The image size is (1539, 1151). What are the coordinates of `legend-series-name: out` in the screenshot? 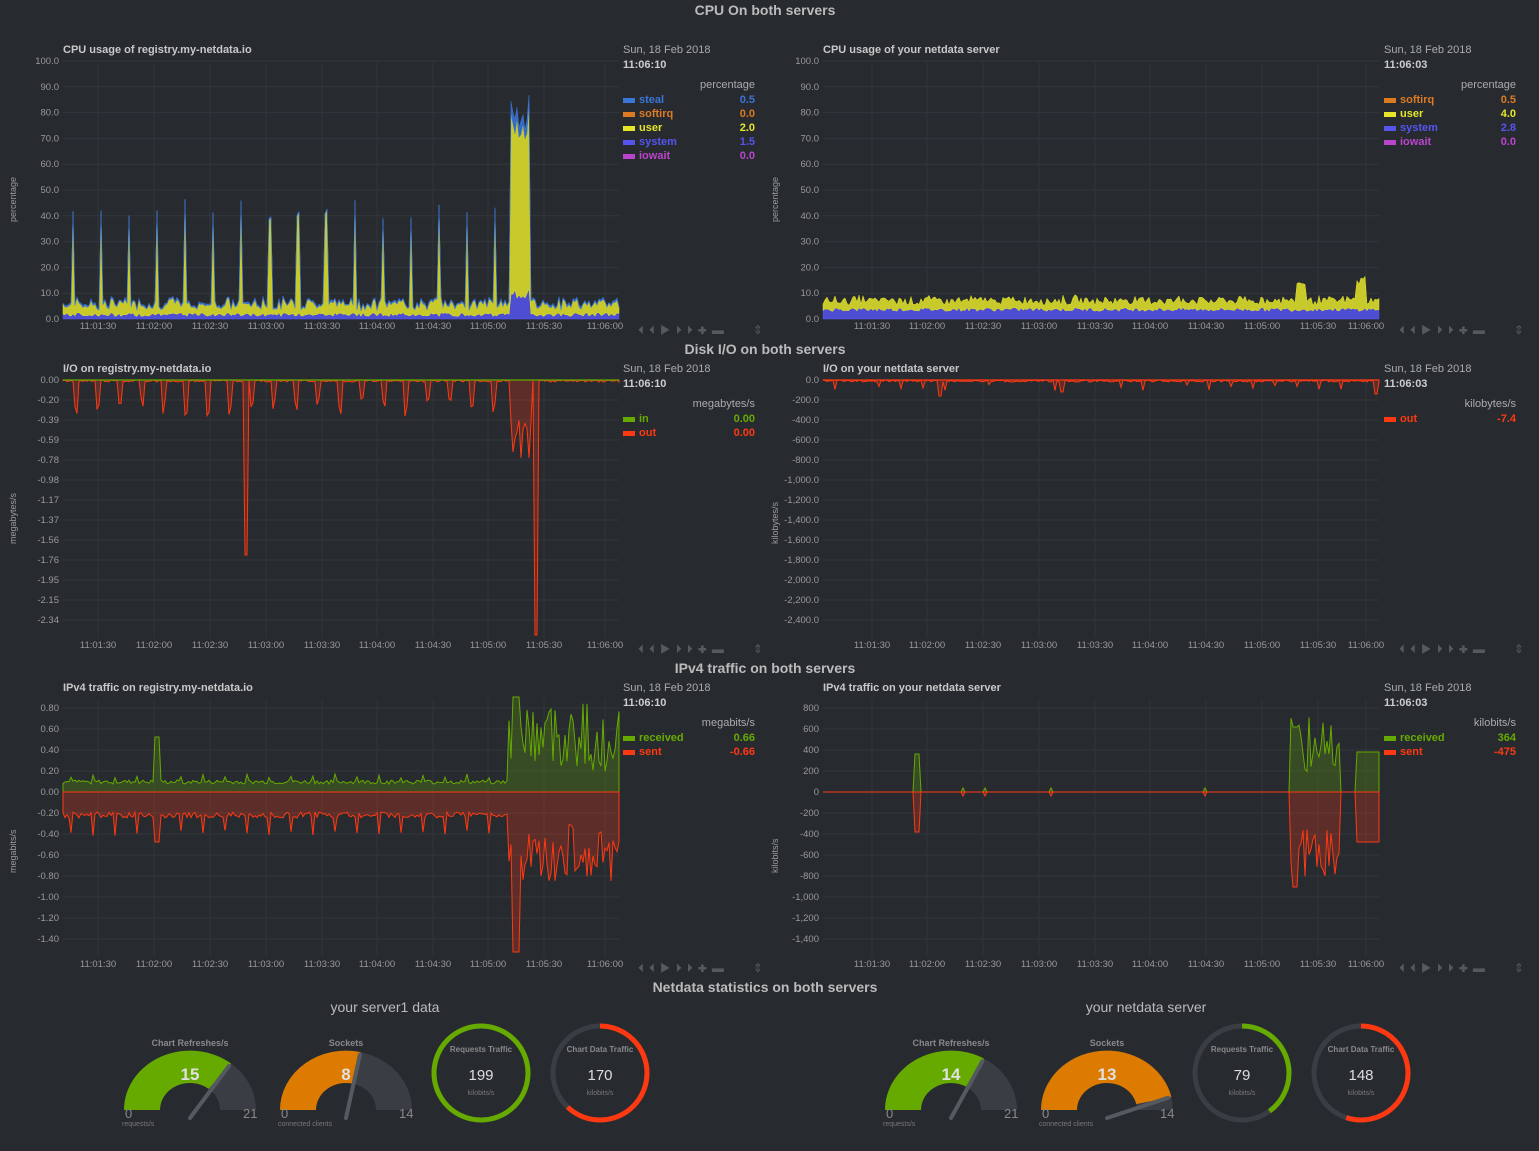 It's located at (1409, 419).